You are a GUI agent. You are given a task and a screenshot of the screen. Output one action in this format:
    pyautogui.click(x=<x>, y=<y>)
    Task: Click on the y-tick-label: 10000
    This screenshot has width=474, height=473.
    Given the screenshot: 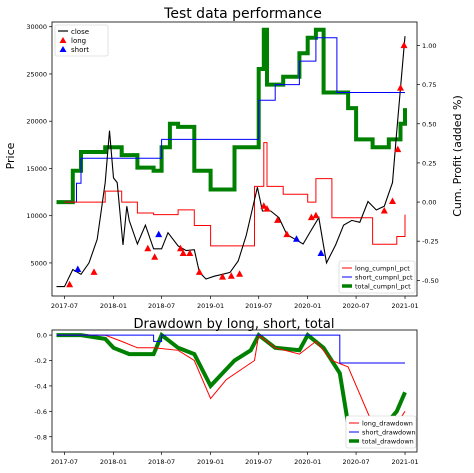 What is the action you would take?
    pyautogui.click(x=36, y=216)
    